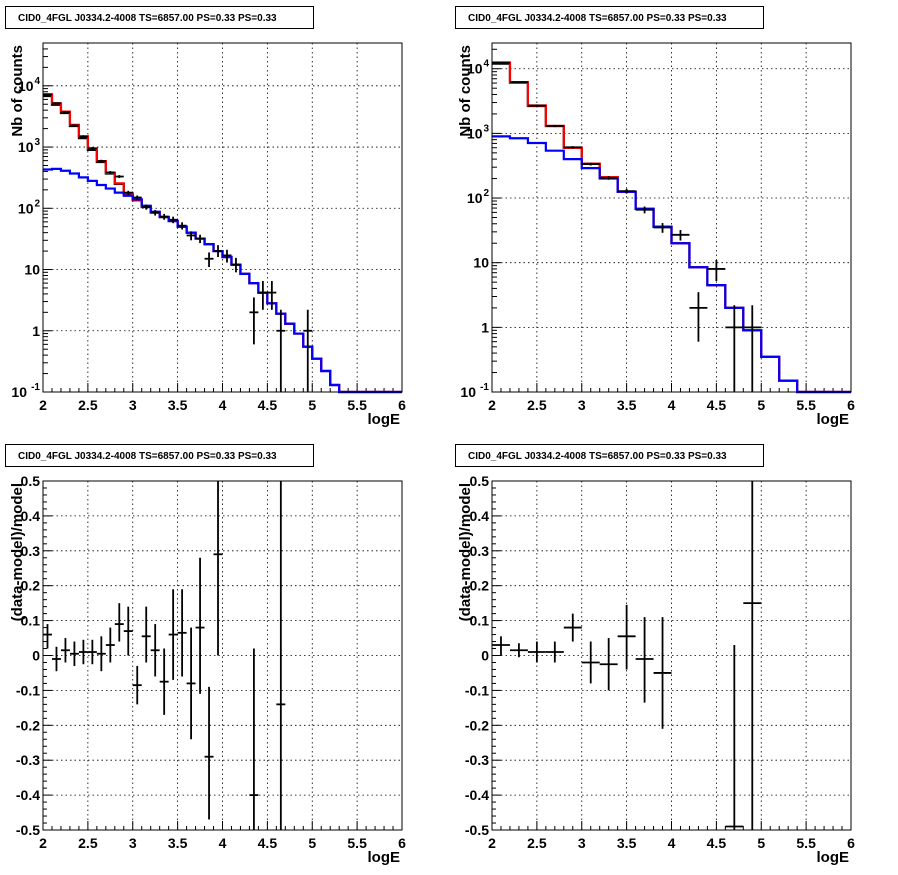 Image resolution: width=898 pixels, height=875 pixels. What do you see at coordinates (17, 552) in the screenshot?
I see `y-axis-label: (data-model)/model` at bounding box center [17, 552].